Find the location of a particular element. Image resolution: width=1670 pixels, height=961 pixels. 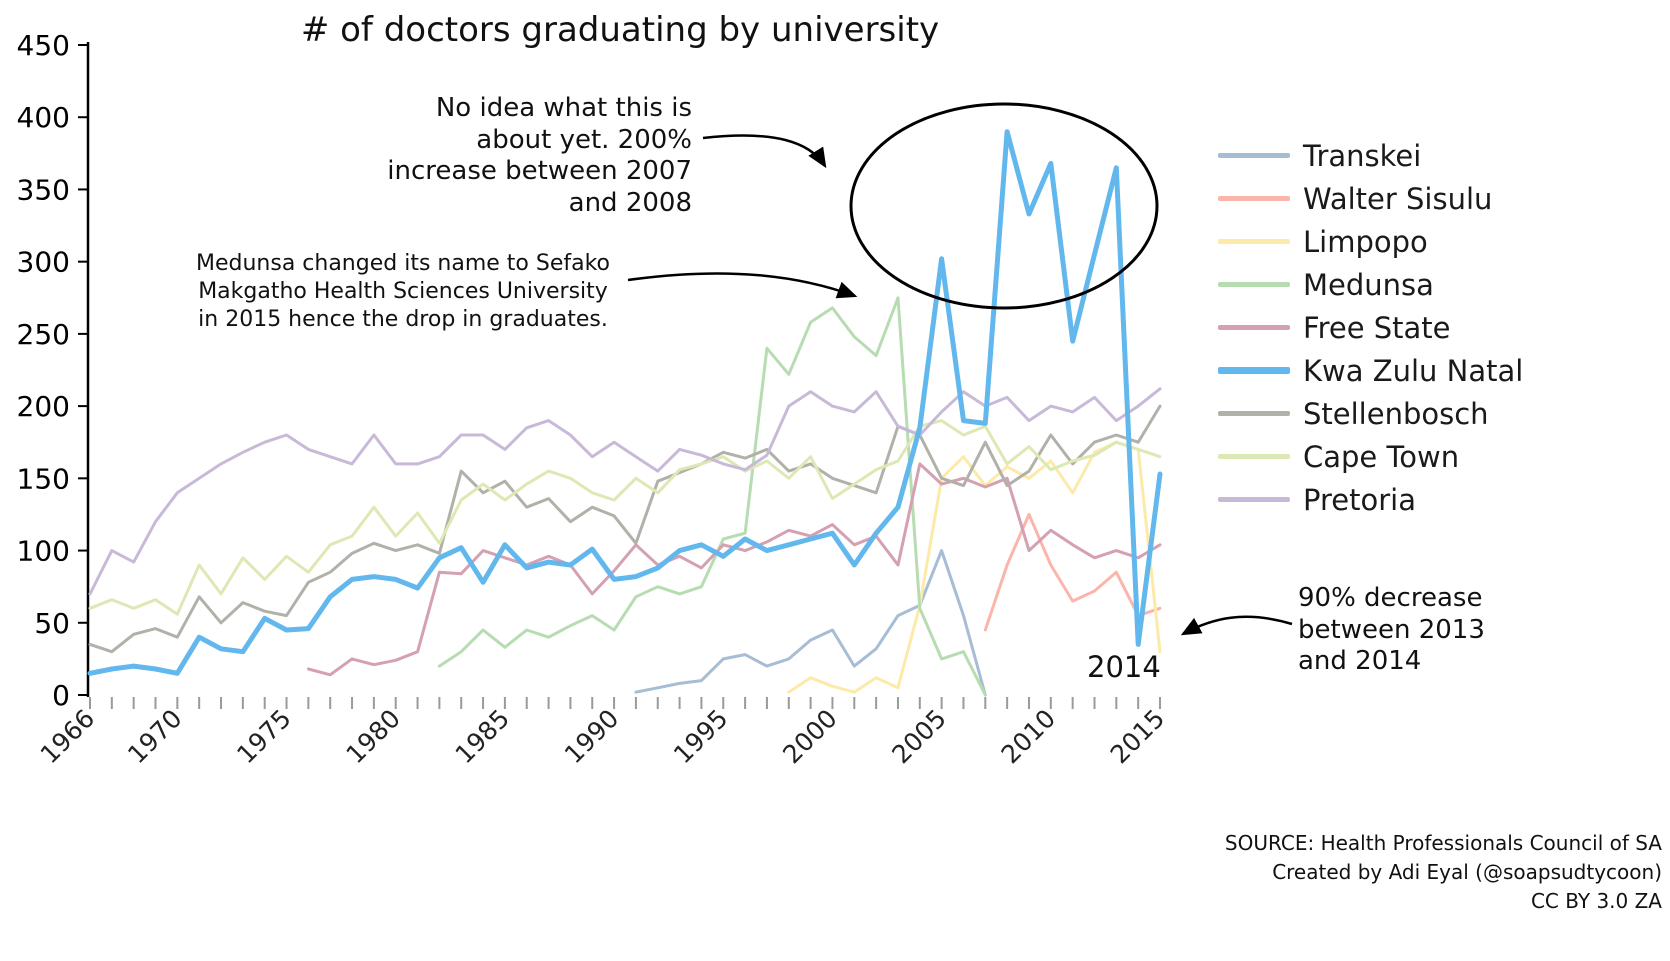

highlight-ellipse is located at coordinates (1004, 206).